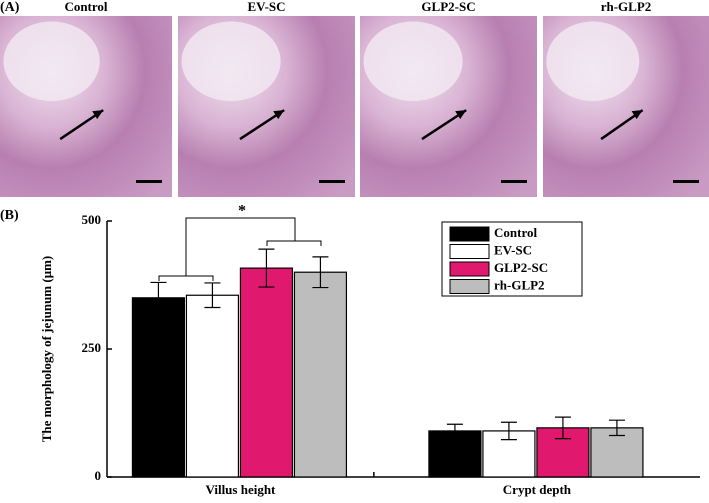 This screenshot has height=503, width=709. Describe the element at coordinates (519, 284) in the screenshot. I see `legend-label: rh-GLP2` at that location.